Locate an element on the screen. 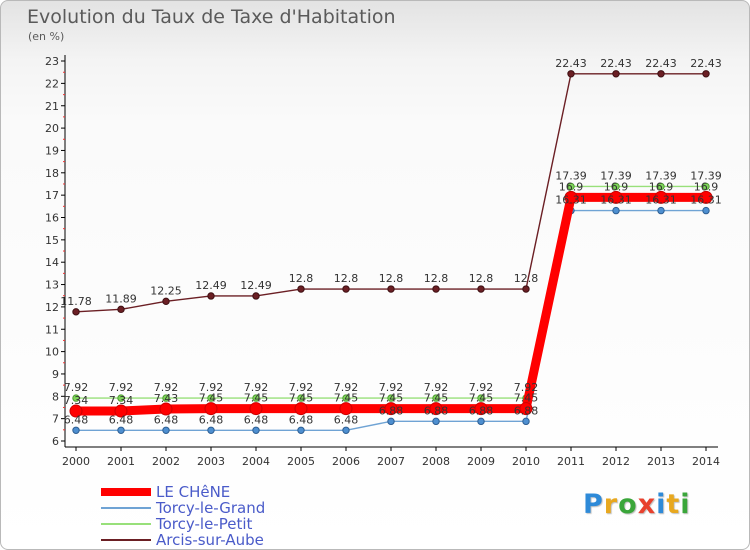 The height and width of the screenshot is (550, 750). legend-swatch-arcis-sur-aube is located at coordinates (126, 540).